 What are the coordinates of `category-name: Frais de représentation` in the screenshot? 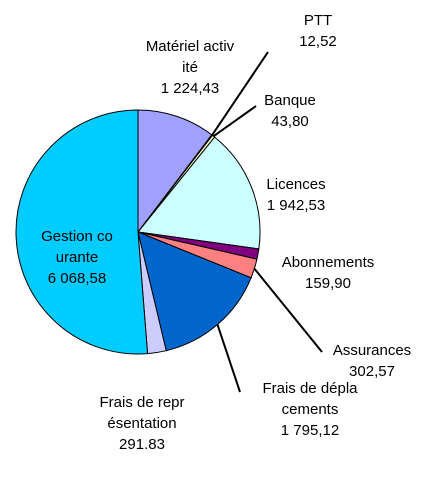 It's located at (142, 413).